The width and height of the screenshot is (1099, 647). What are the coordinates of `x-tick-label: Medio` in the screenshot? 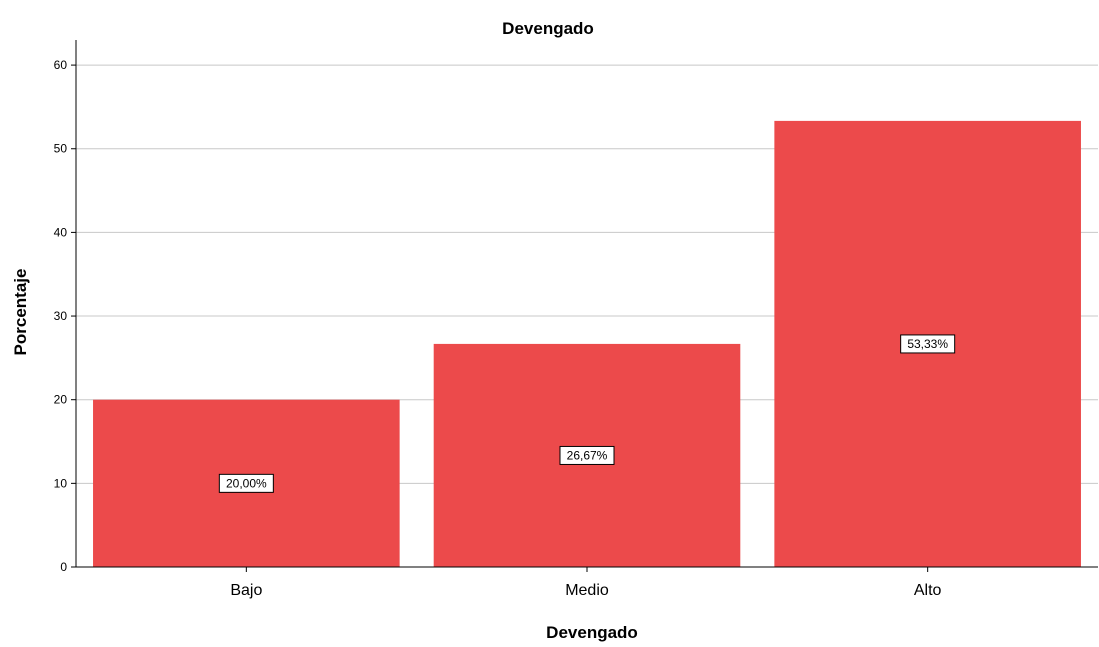 It's located at (587, 590).